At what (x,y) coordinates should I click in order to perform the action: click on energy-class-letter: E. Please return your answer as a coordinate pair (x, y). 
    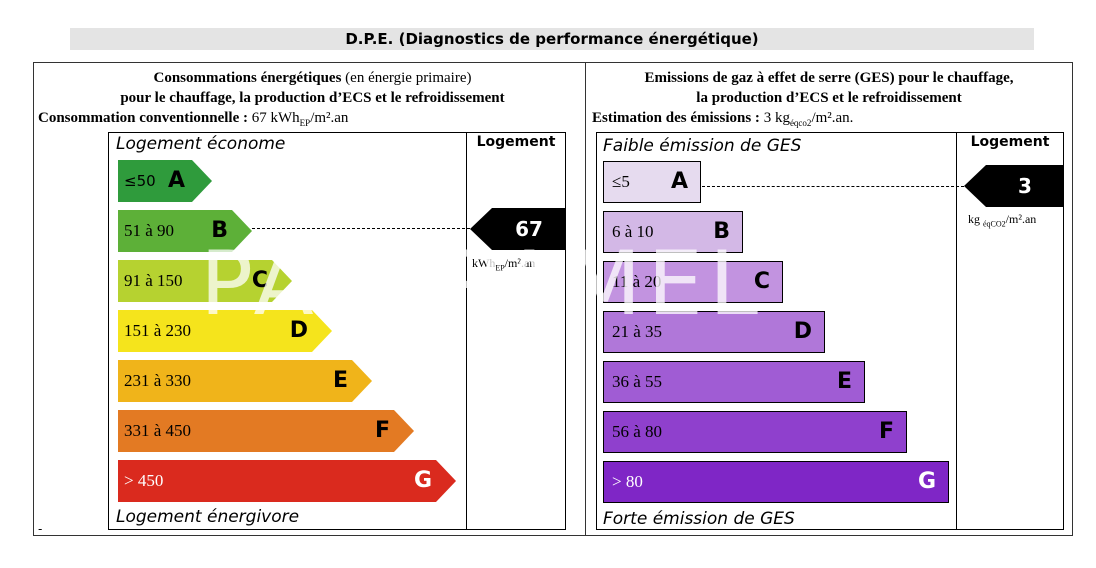
    Looking at the image, I should click on (340, 380).